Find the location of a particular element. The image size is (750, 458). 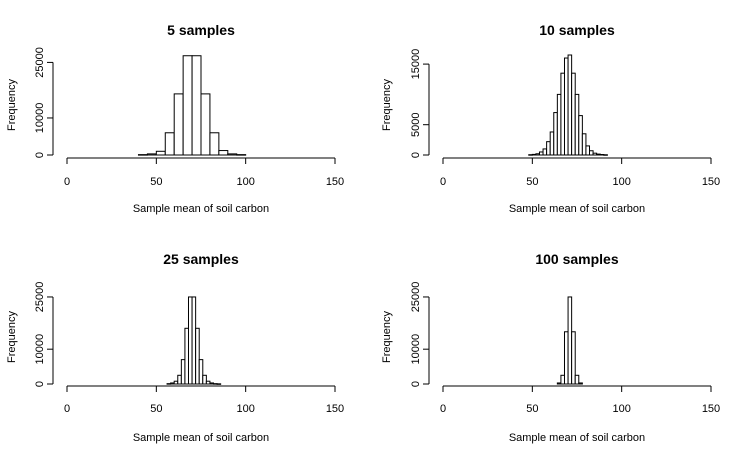

chart-title: 25 samples is located at coordinates (201, 259).